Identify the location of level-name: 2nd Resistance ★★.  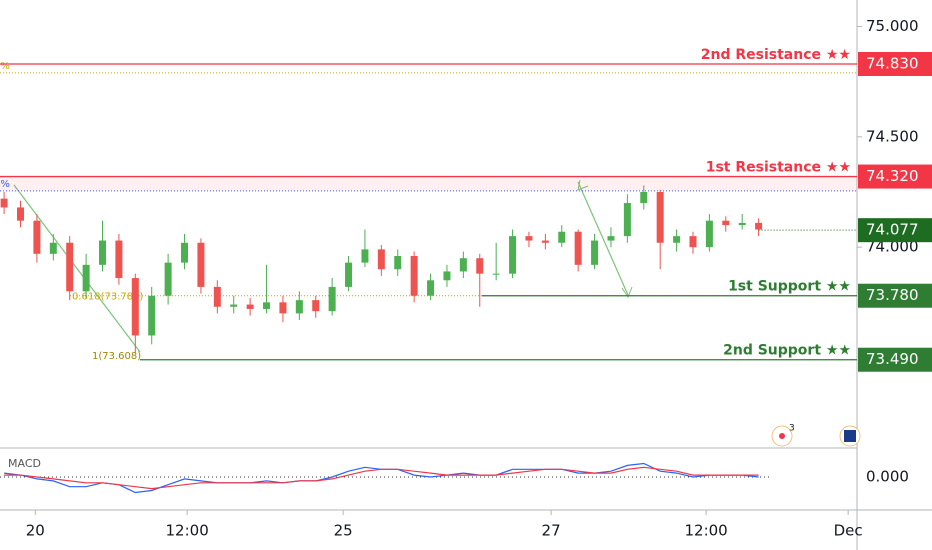
(776, 55).